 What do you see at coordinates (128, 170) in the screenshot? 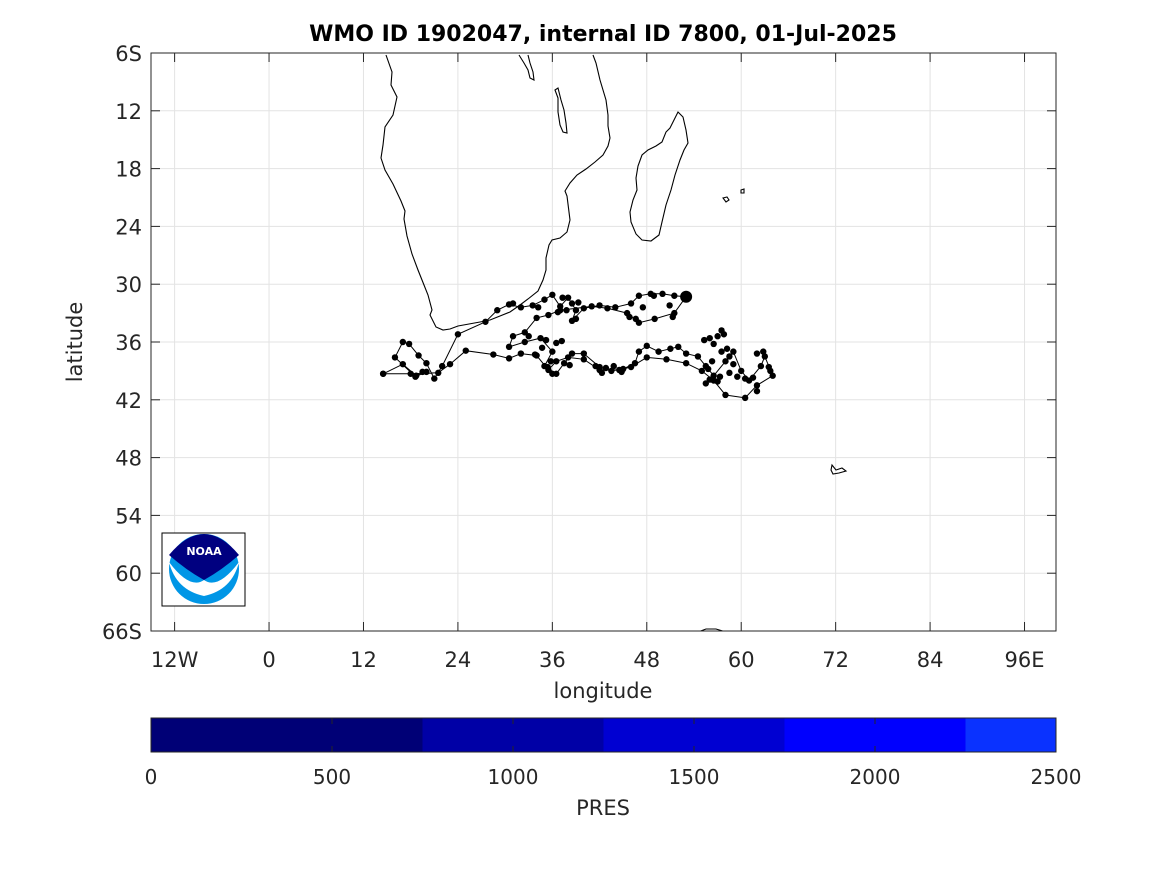
I see `y-tick-label: 18` at bounding box center [128, 170].